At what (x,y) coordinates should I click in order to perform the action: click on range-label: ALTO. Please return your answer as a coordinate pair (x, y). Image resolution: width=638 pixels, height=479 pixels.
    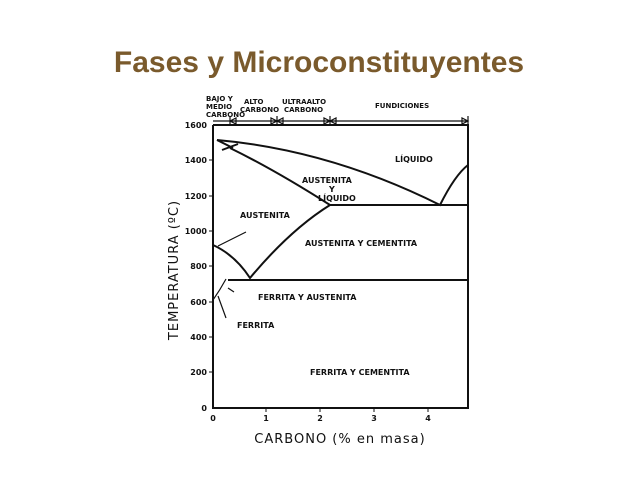
    Looking at the image, I should click on (253, 102).